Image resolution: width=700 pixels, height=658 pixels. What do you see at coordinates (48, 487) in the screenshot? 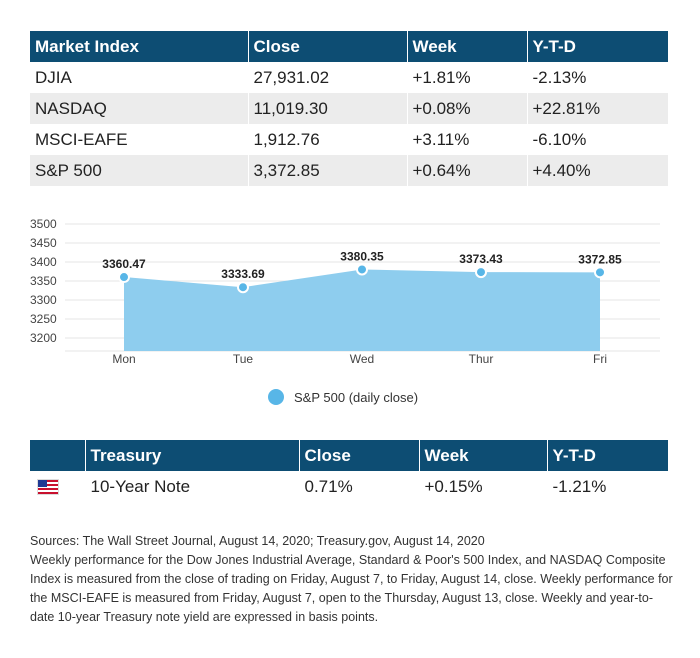
I see `us-flag-icon` at bounding box center [48, 487].